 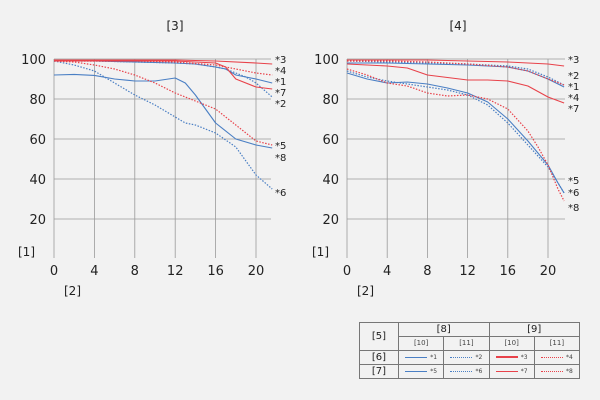 I want to click on legend-cell-label: *5, so click(x=434, y=371).